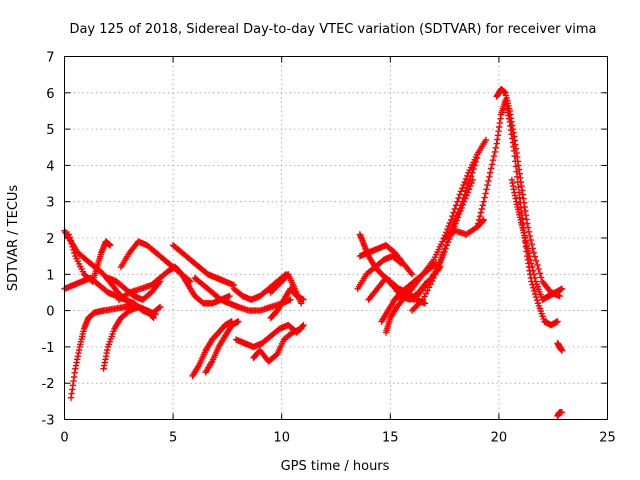  What do you see at coordinates (48, 384) in the screenshot?
I see `y-tick-label: -2` at bounding box center [48, 384].